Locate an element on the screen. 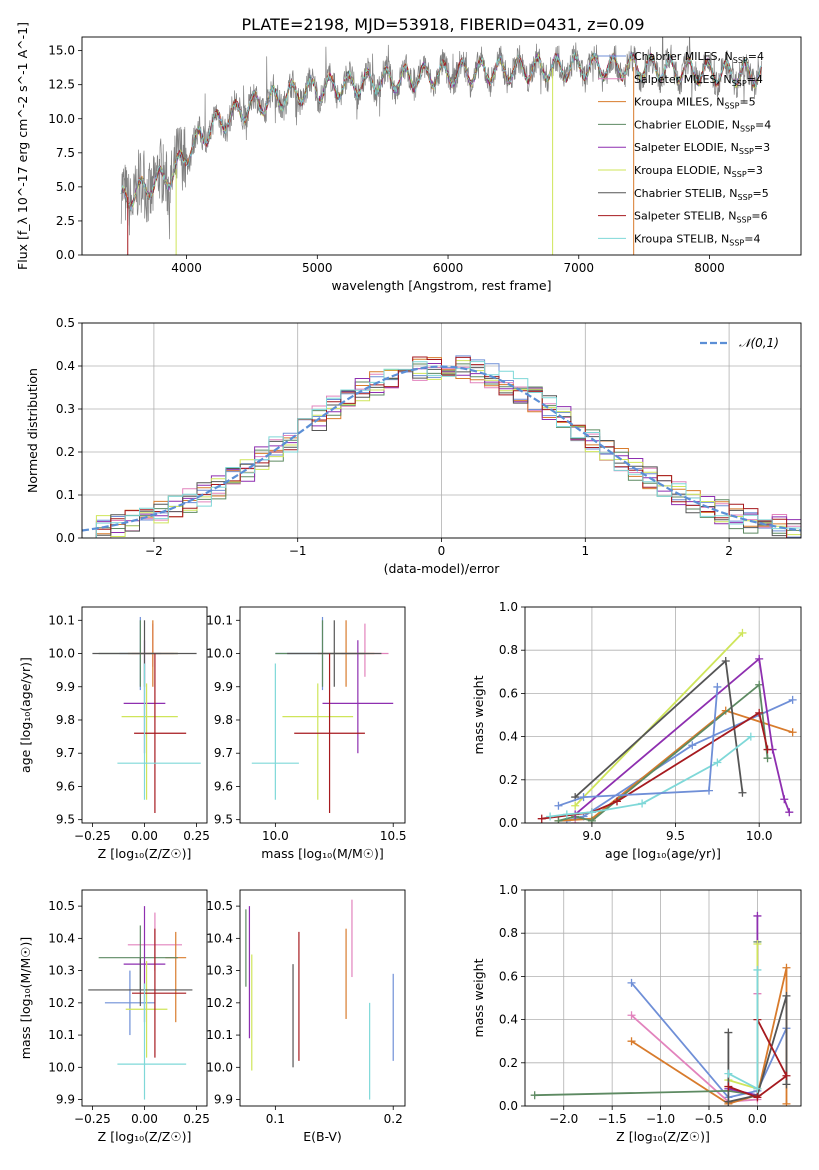  legend-label: Salpeter MILES, NSSP=4 is located at coordinates (698, 80).